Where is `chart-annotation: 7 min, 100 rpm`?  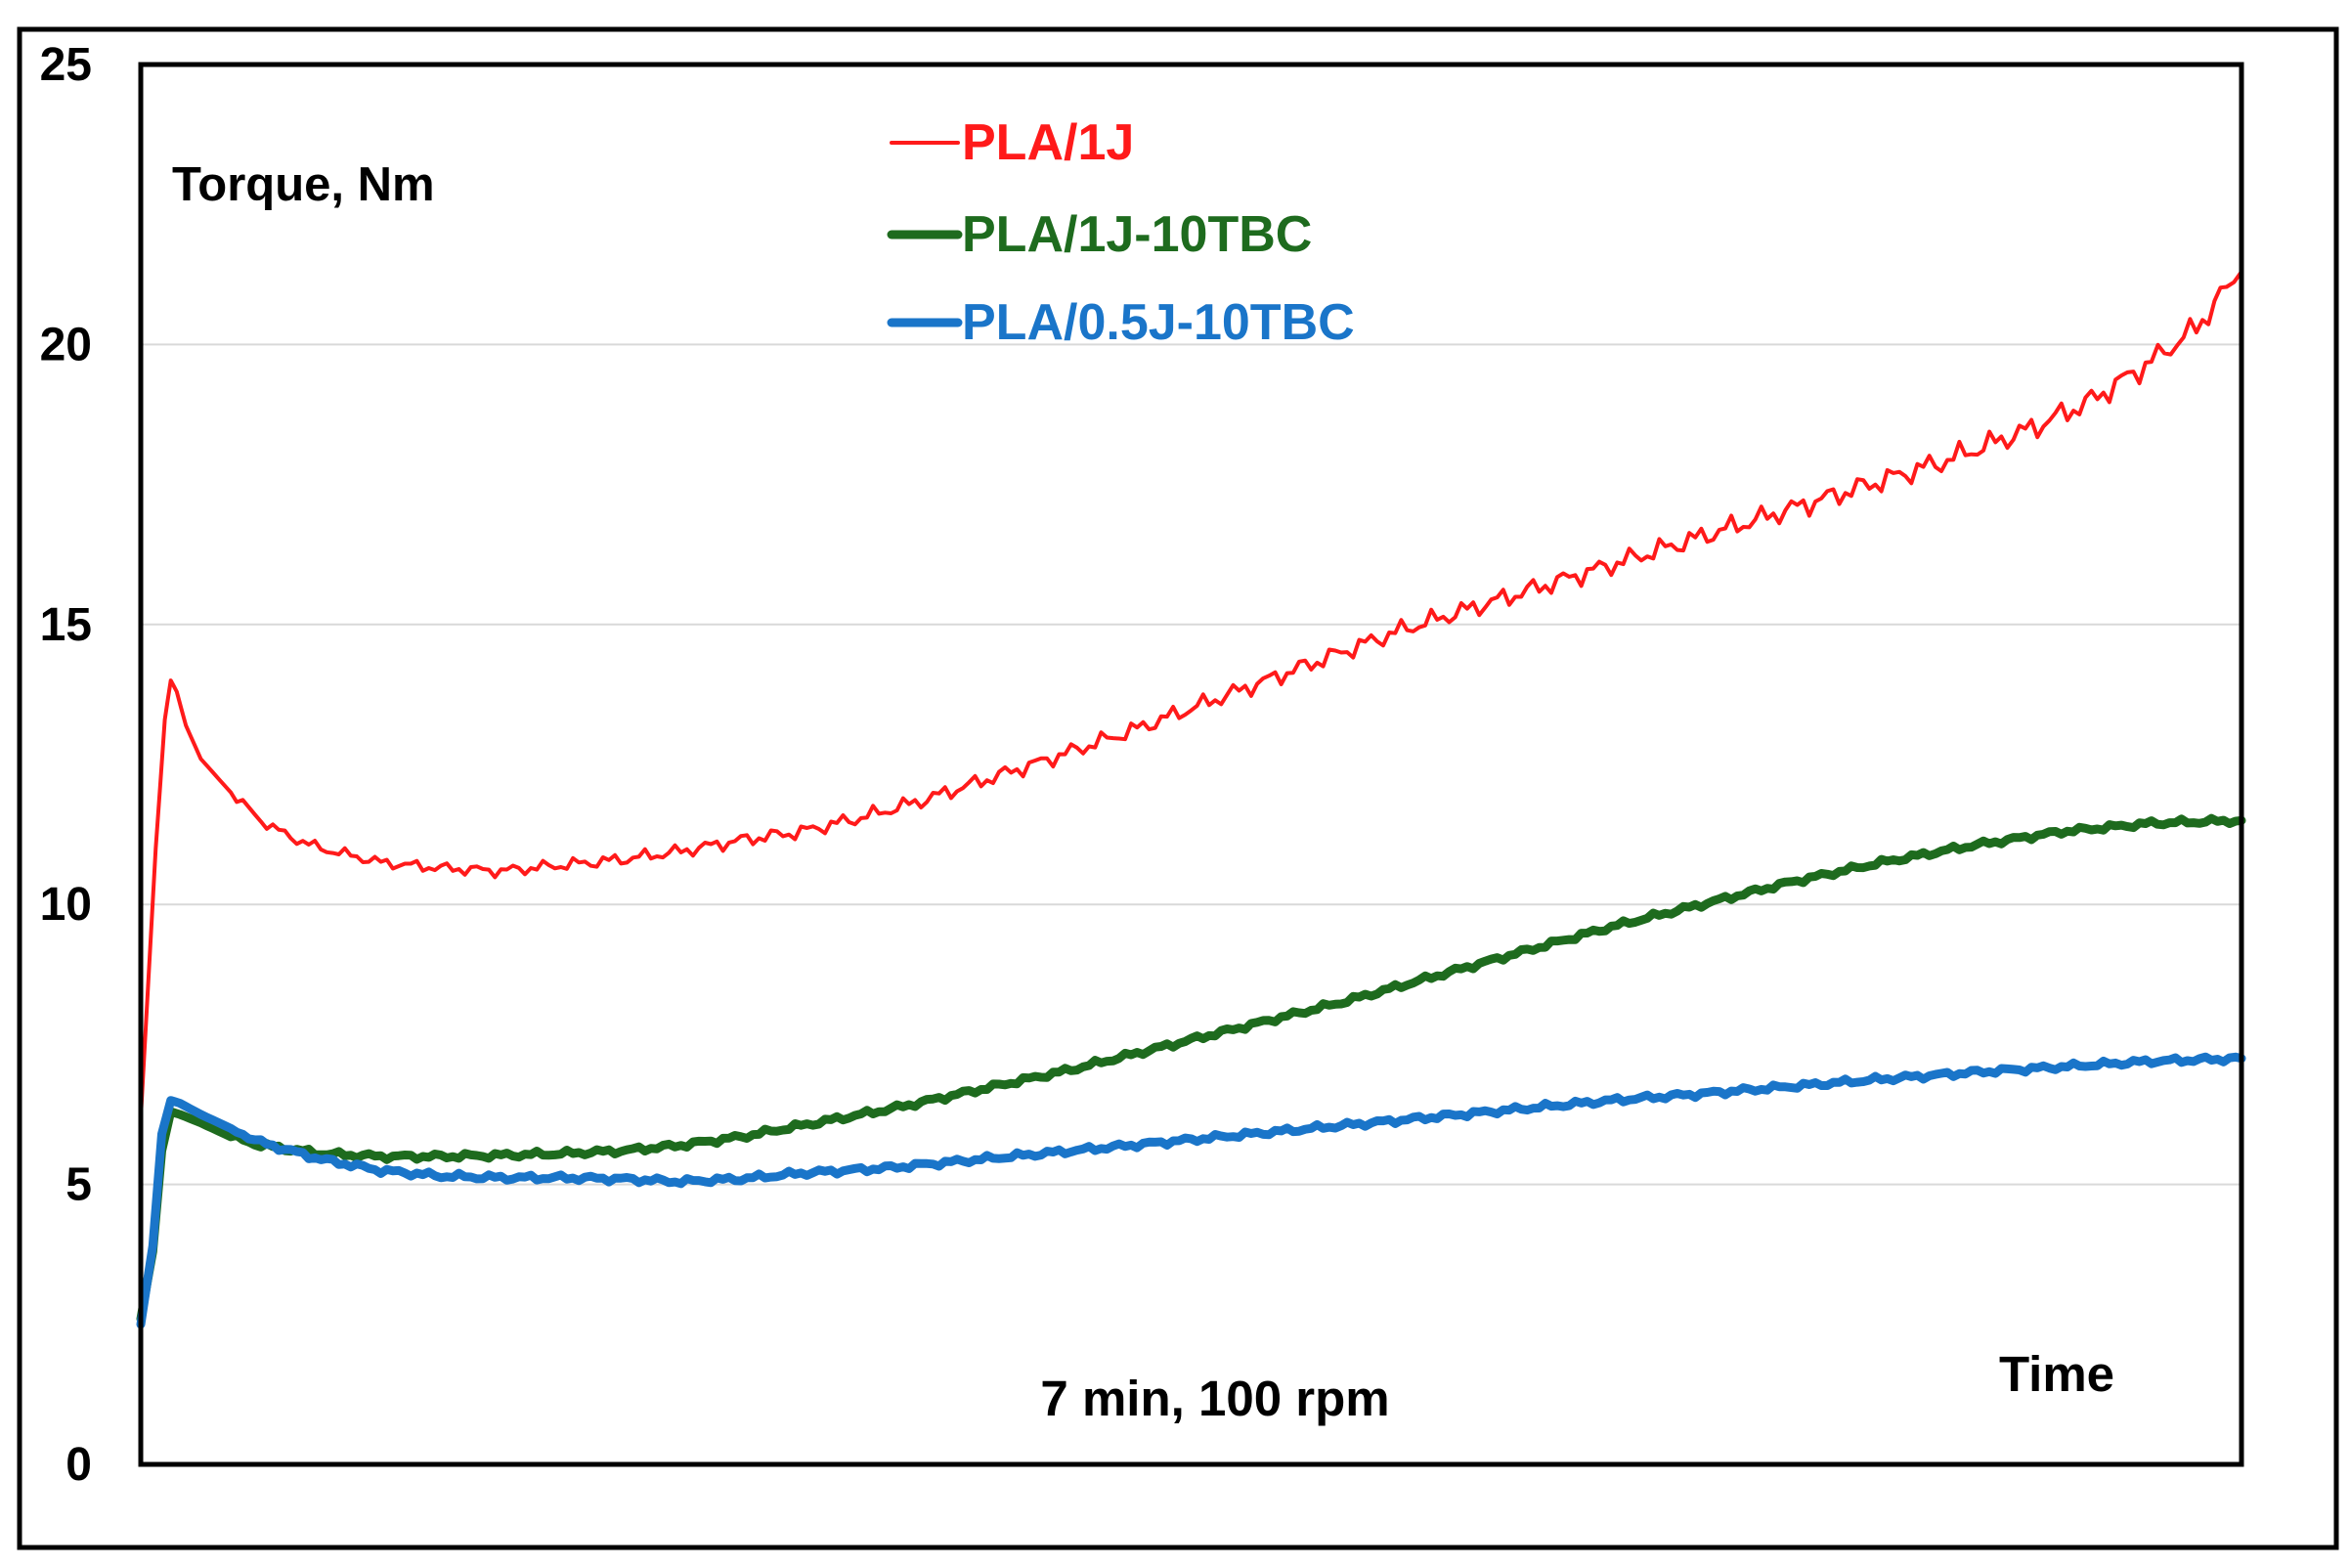 chart-annotation: 7 min, 100 rpm is located at coordinates (1215, 1398).